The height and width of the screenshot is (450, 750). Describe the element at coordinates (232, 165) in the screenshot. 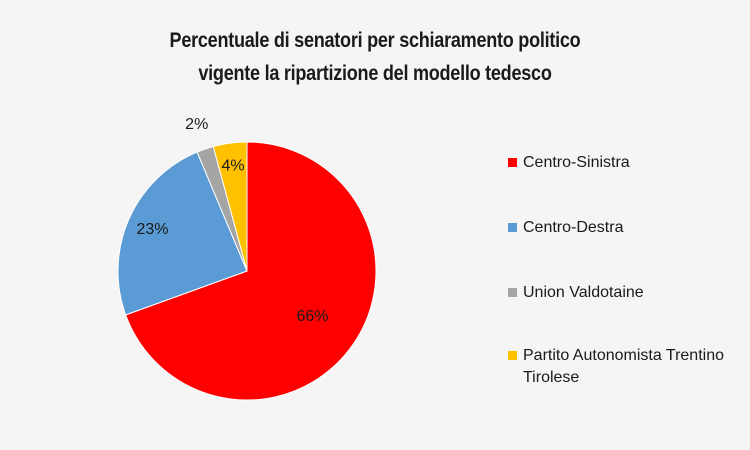

I see `data-label-partito-autonomista-trentino-tirolese: 4%` at that location.